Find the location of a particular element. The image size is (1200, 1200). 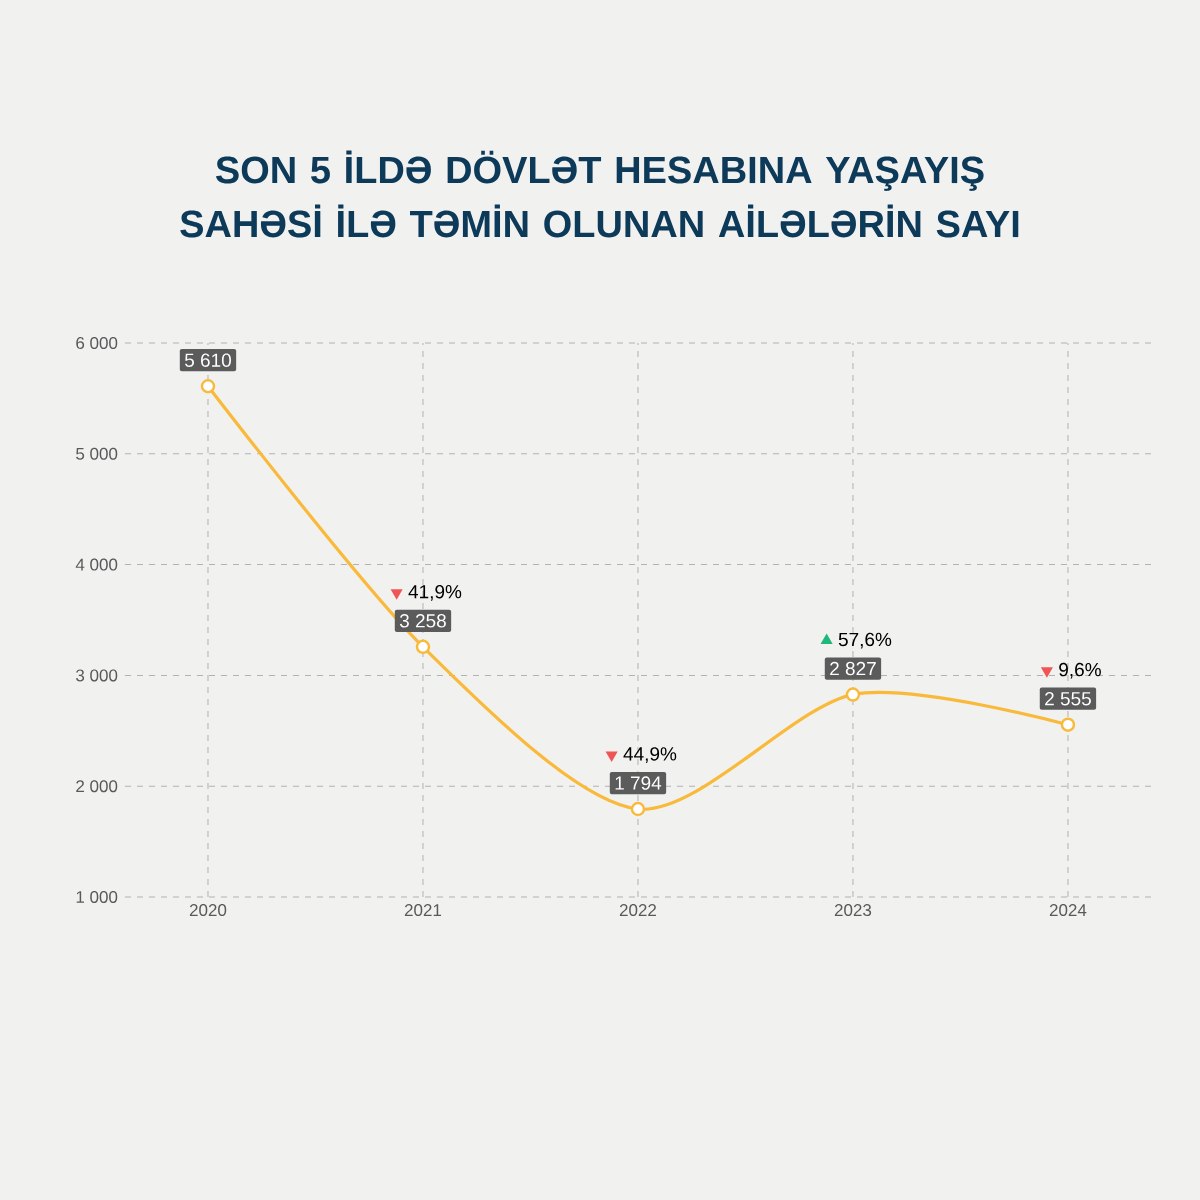

y-tick-label: 2 000 is located at coordinates (97, 786).